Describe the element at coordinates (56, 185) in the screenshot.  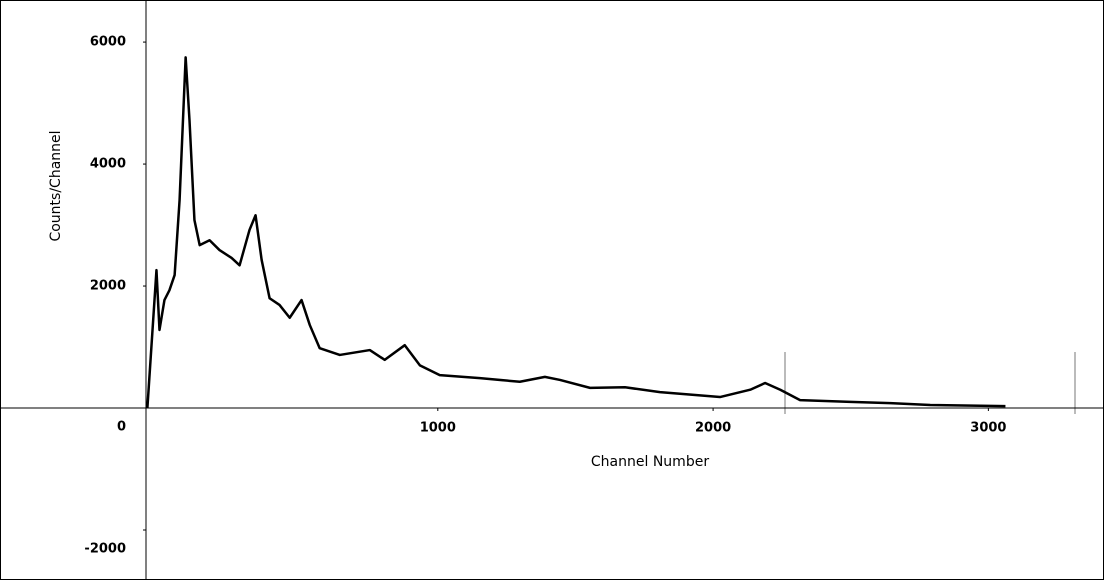
I see `y-axis-title: Counts/Channel` at that location.